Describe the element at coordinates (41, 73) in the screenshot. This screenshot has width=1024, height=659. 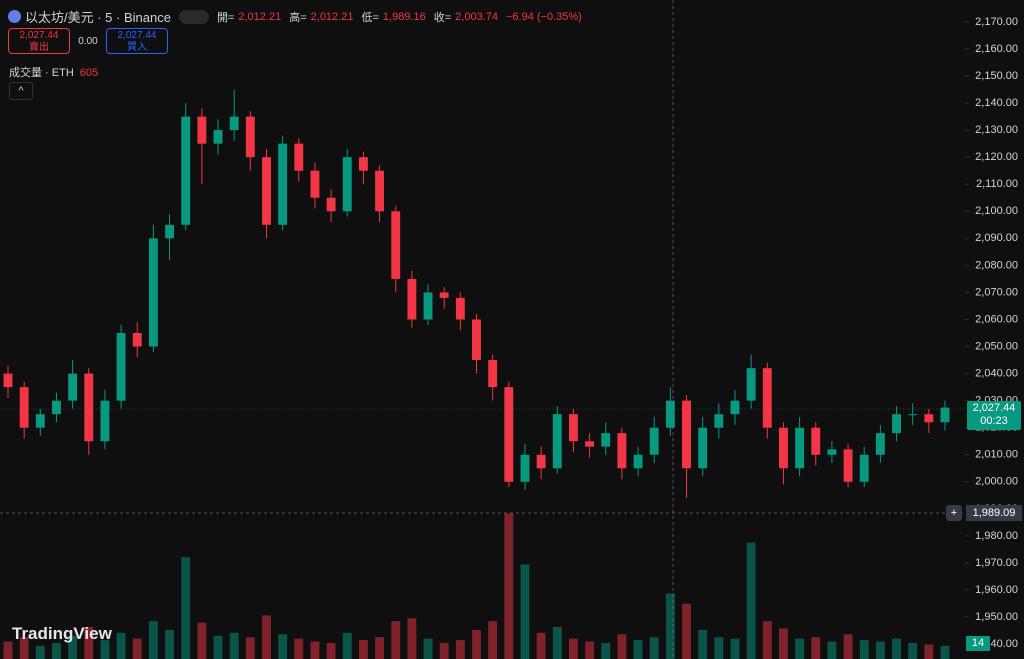
I see `volume-title: 成交量 · ETH` at that location.